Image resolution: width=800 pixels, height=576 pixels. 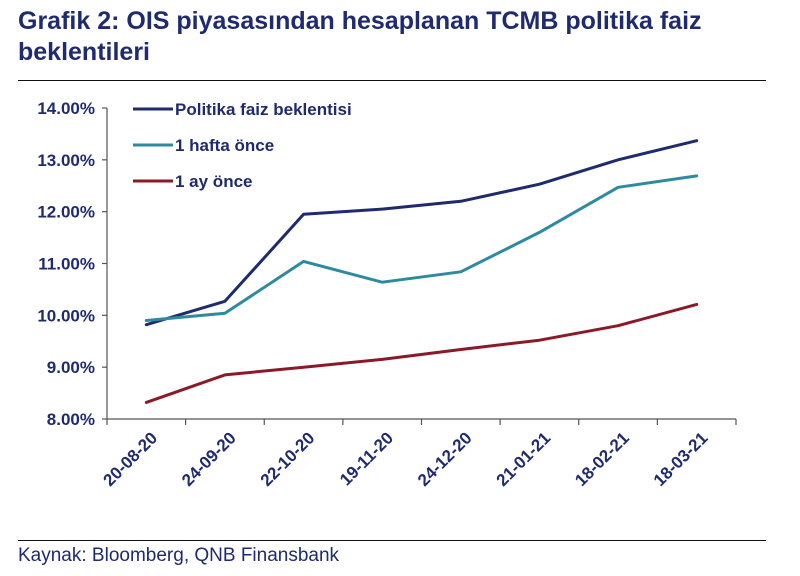 What do you see at coordinates (66, 108) in the screenshot?
I see `y-tick-label: 14.00%` at bounding box center [66, 108].